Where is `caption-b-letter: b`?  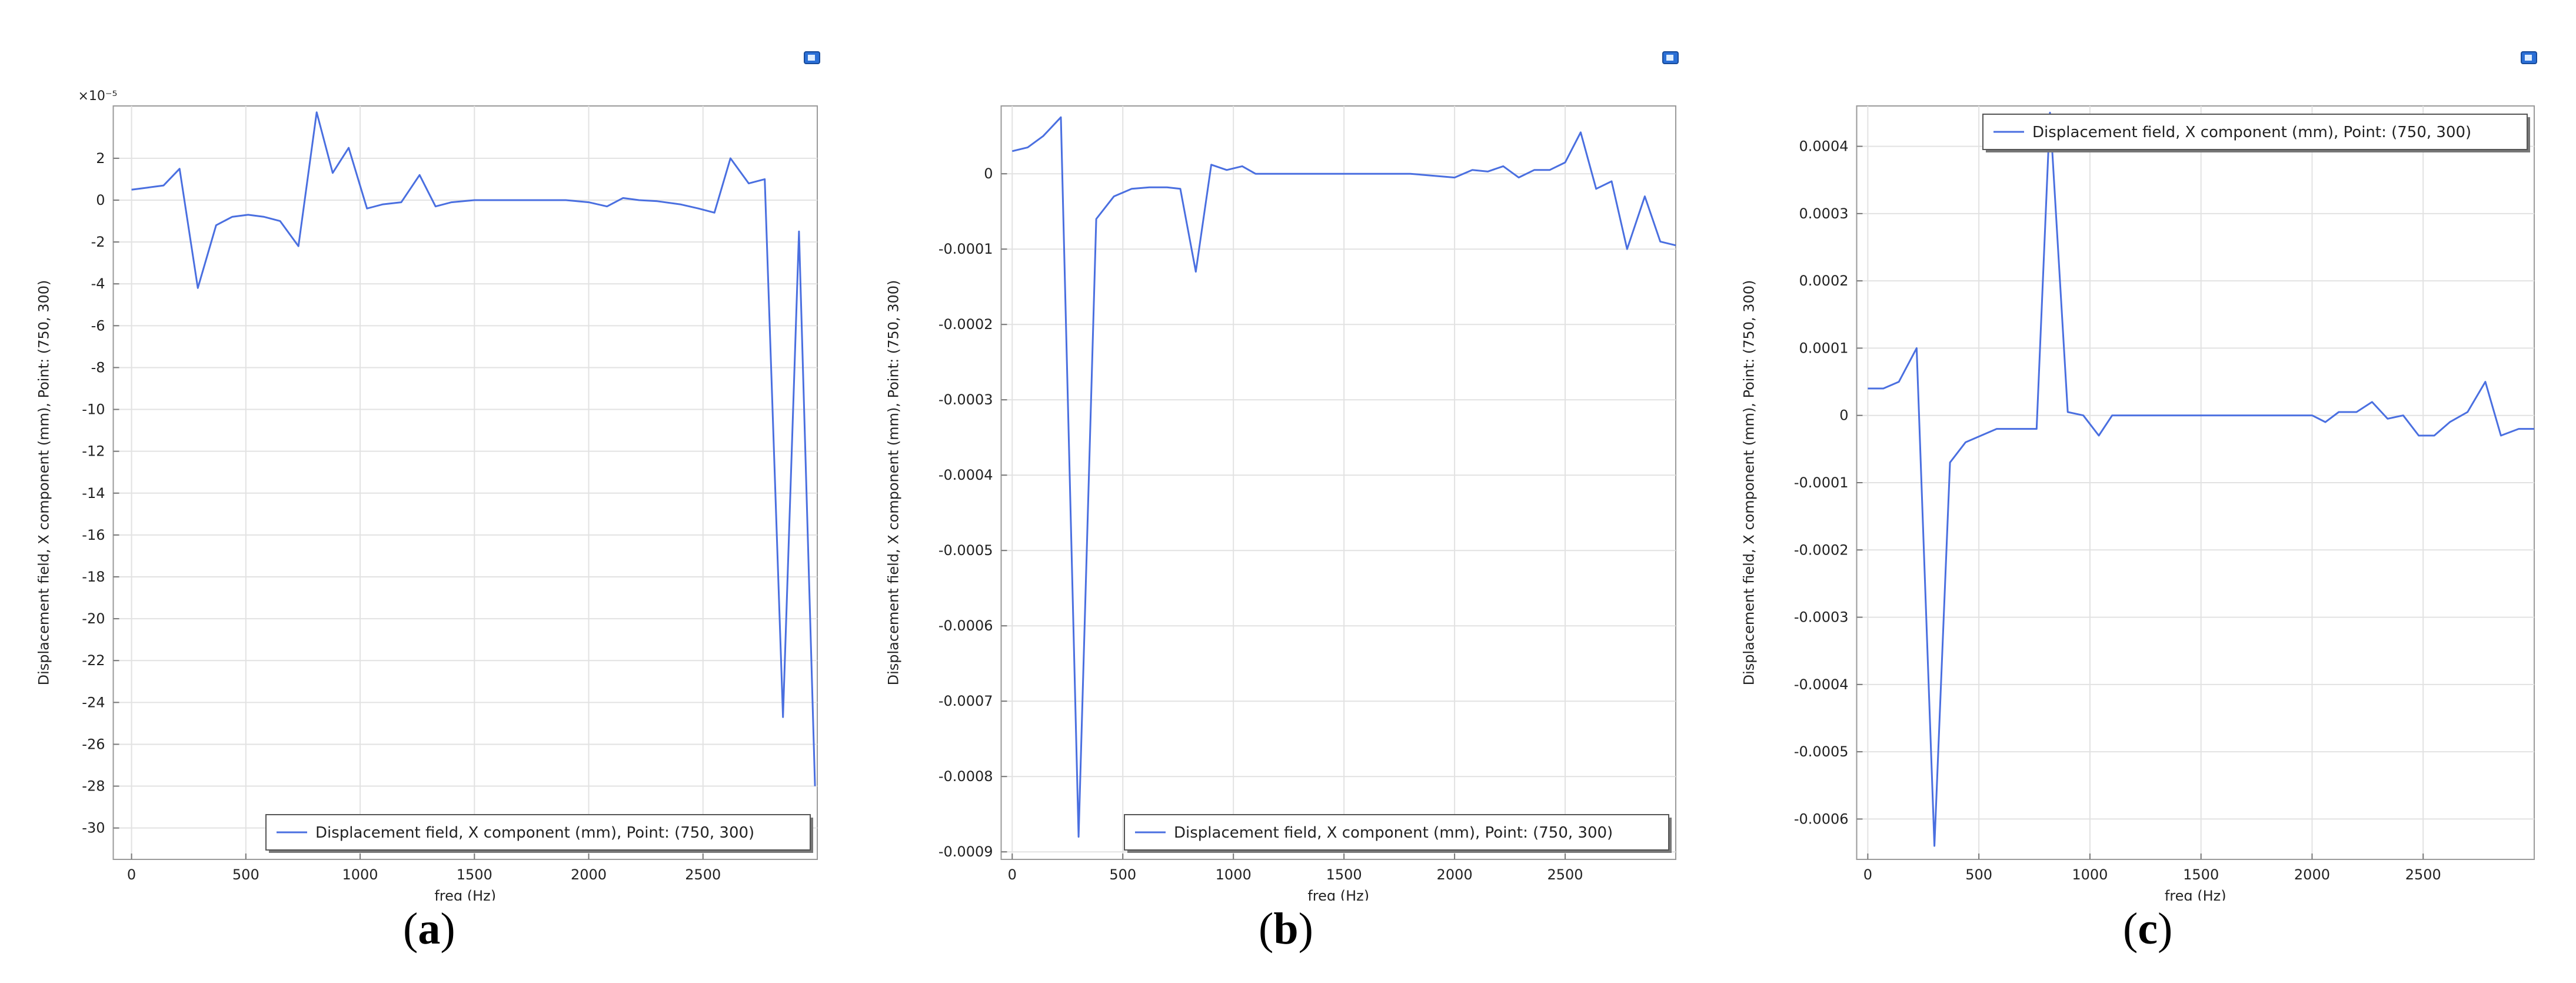 caption-b-letter: b is located at coordinates (1286, 929).